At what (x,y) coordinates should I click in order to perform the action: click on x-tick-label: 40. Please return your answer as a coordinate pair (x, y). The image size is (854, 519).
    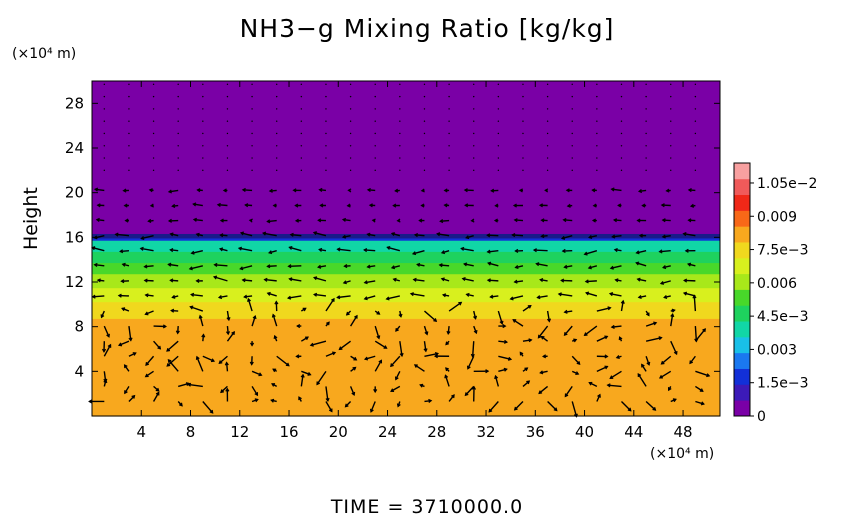
    Looking at the image, I should click on (584, 432).